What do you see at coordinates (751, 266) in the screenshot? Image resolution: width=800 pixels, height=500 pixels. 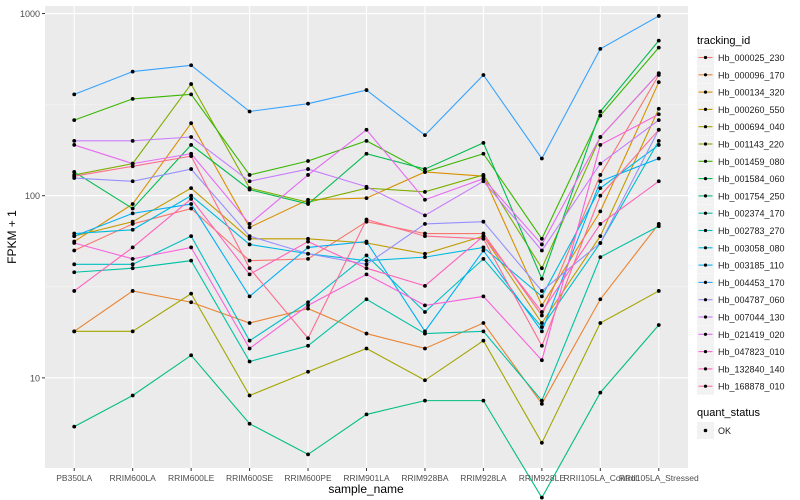 I see `legend-label: Hb_003185_110` at bounding box center [751, 266].